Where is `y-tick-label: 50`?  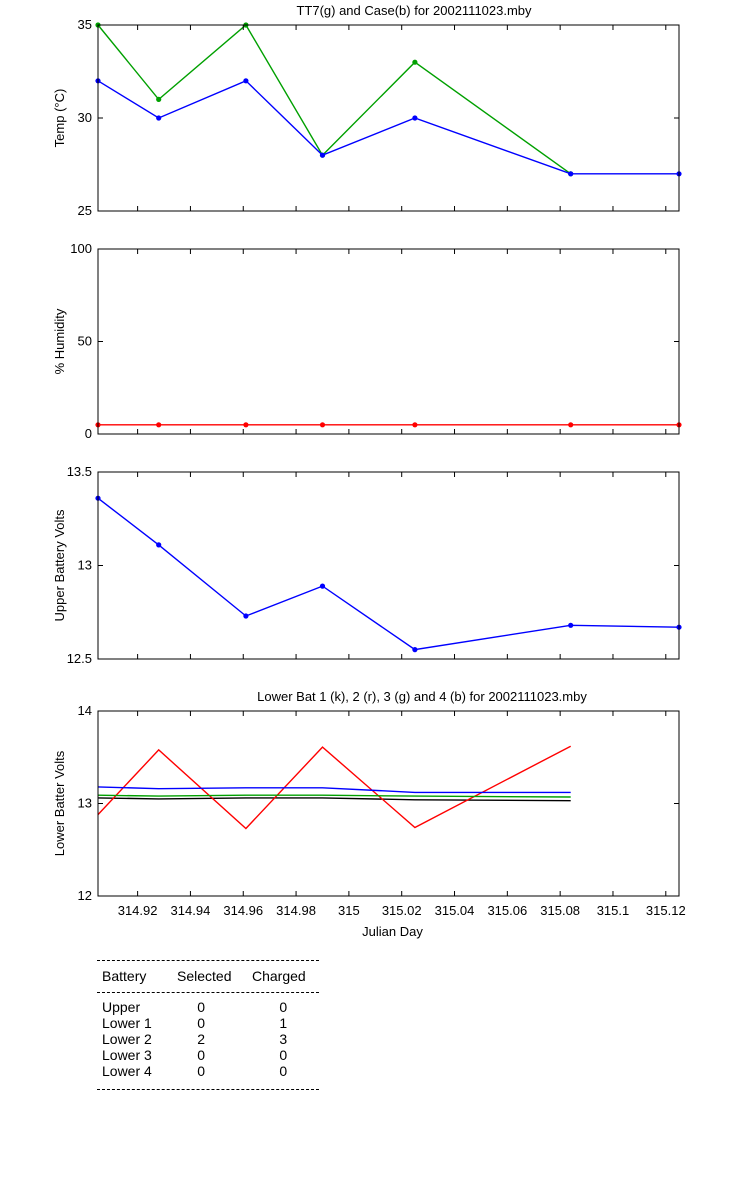
y-tick-label: 50 is located at coordinates (85, 341).